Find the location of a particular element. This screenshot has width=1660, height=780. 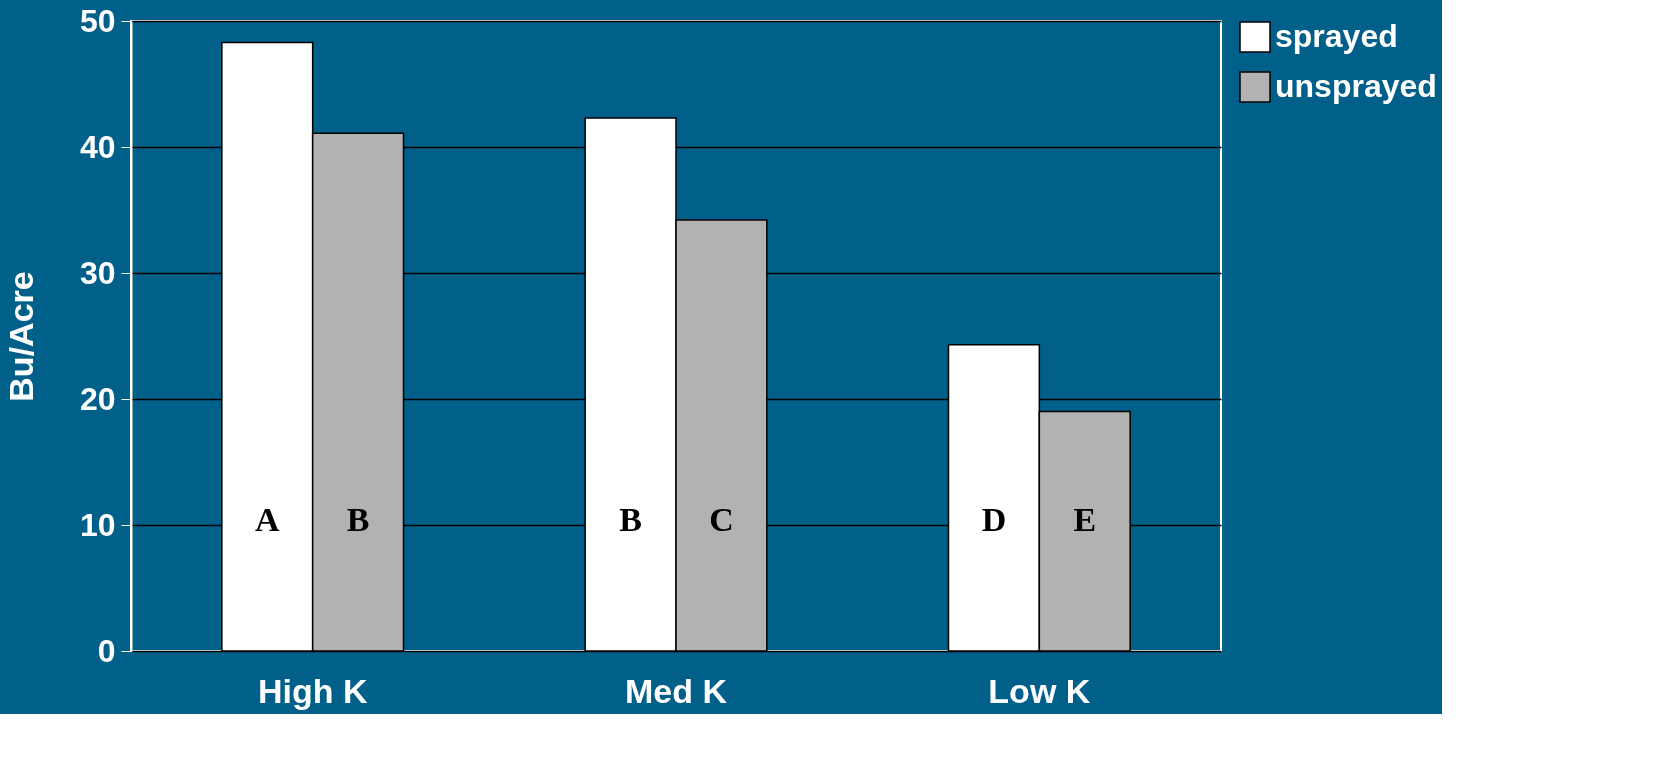

data-label: D is located at coordinates (994, 519).